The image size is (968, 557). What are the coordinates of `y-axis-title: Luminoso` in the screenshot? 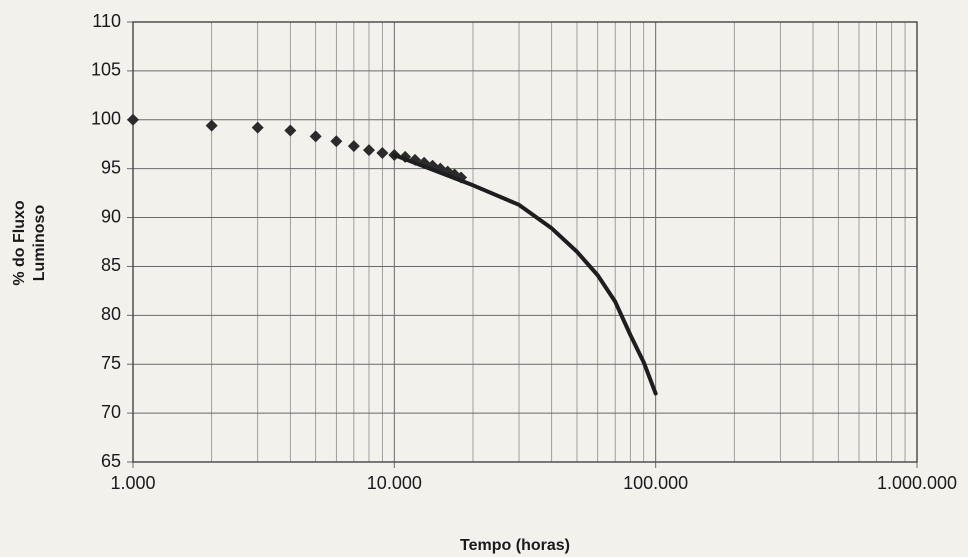 It's located at (39, 243).